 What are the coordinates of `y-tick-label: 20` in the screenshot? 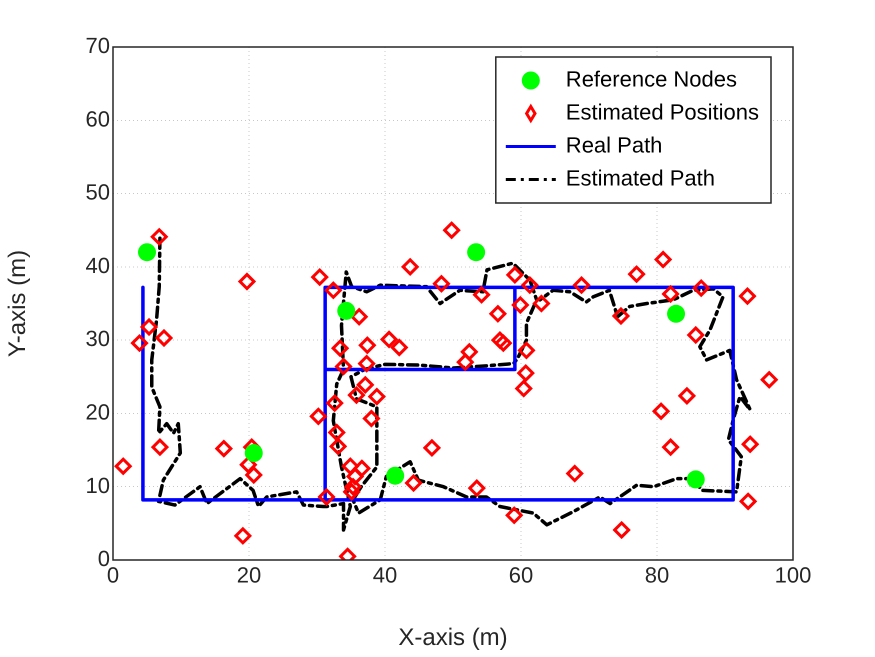 It's located at (98, 411).